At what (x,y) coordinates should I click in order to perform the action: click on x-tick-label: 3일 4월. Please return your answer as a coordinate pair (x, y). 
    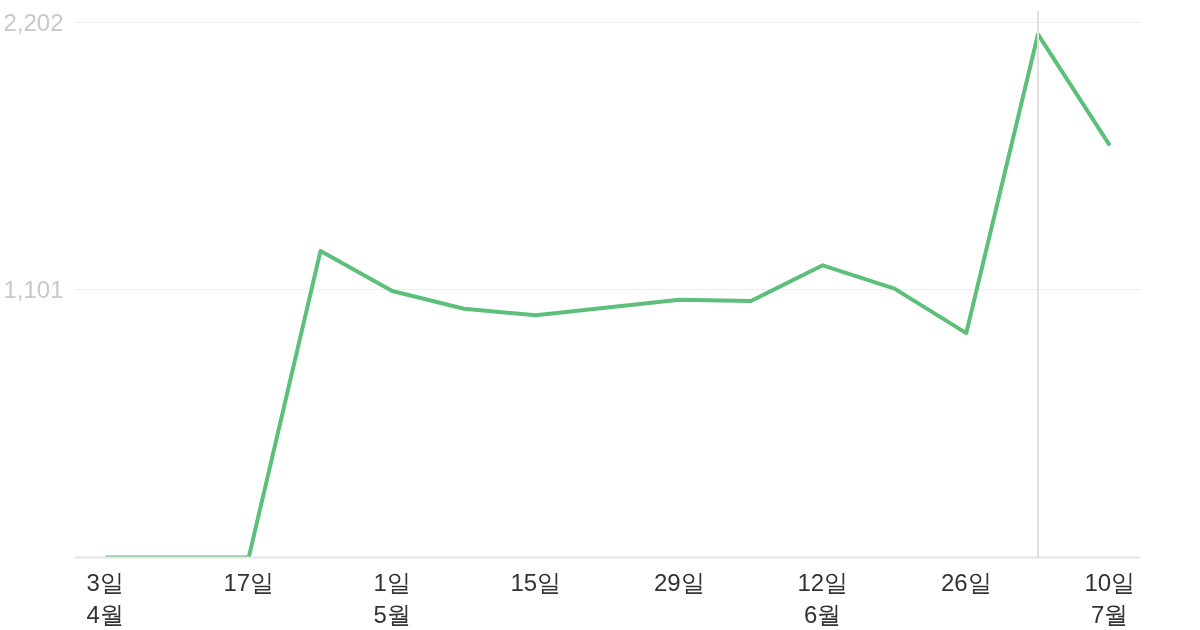
    Looking at the image, I should click on (105, 598).